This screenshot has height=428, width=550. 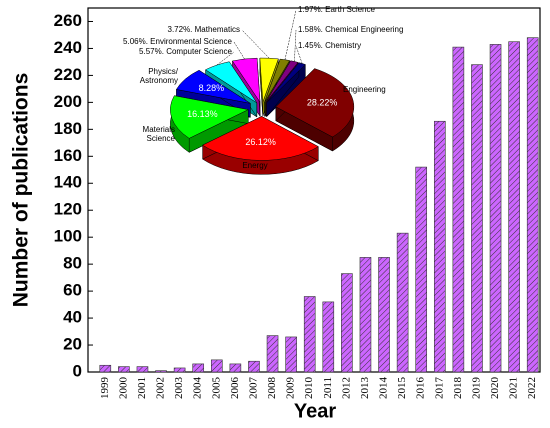 I want to click on y-tick-label: 0, so click(x=77, y=370).